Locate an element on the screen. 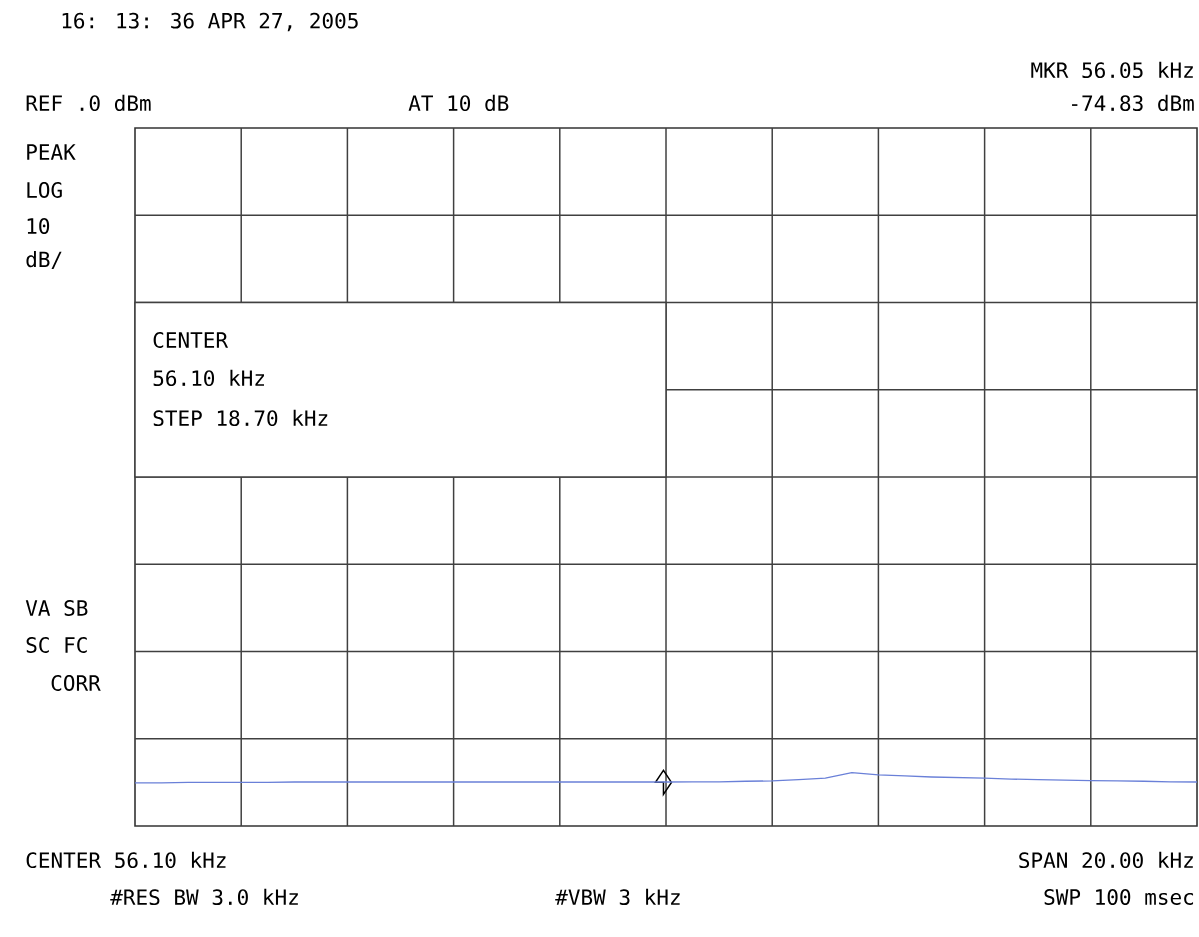  text: -74.83 dBm is located at coordinates (1133, 103).